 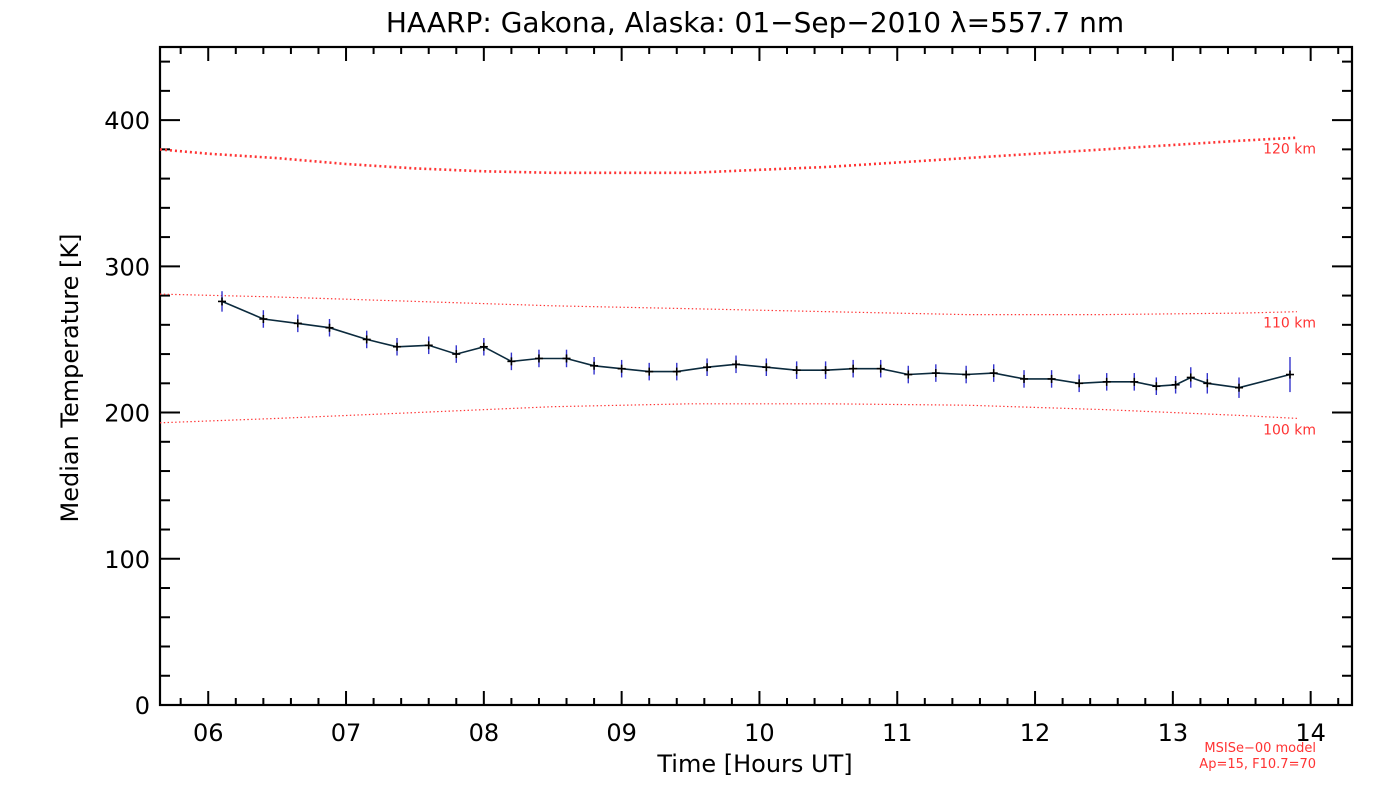 I want to click on model-curve-120-km, so click(x=728, y=155).